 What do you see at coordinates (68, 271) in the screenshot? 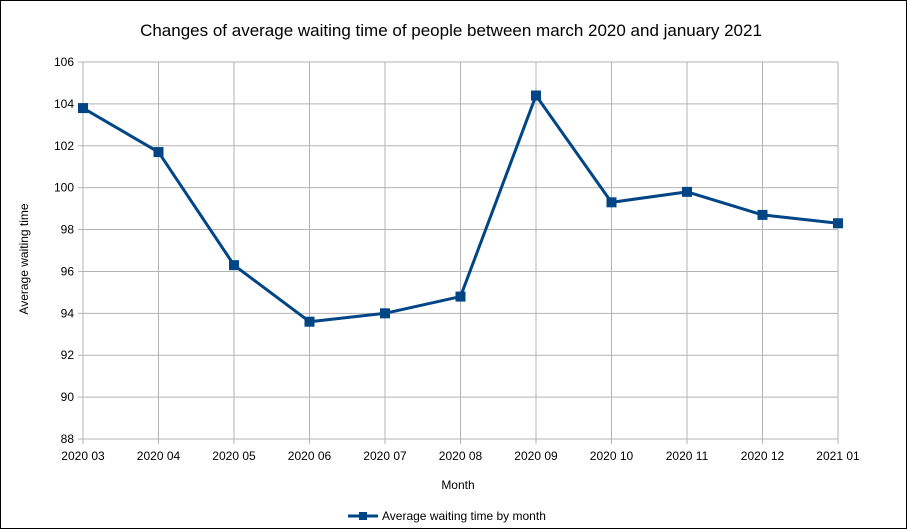
I see `y-tick-label: 96` at bounding box center [68, 271].